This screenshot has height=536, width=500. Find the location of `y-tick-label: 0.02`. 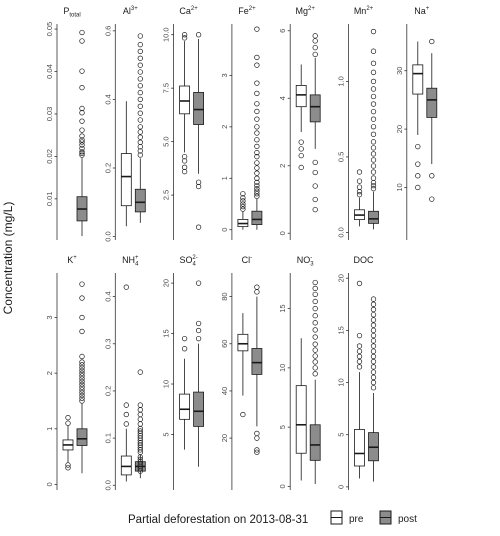

y-tick-label: 0.02 is located at coordinates (49, 156).